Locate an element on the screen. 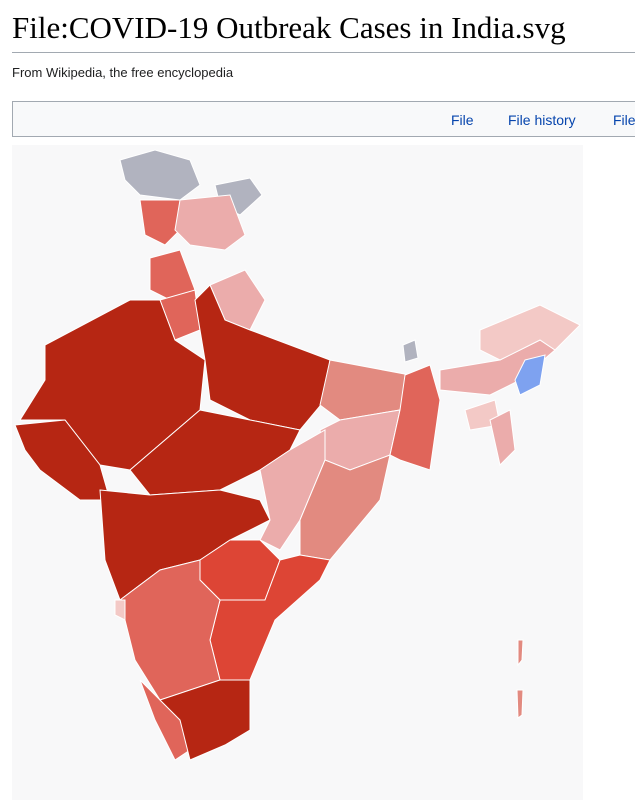 Image resolution: width=635 pixels, height=800 pixels. tab-file-history: File history is located at coordinates (542, 120).